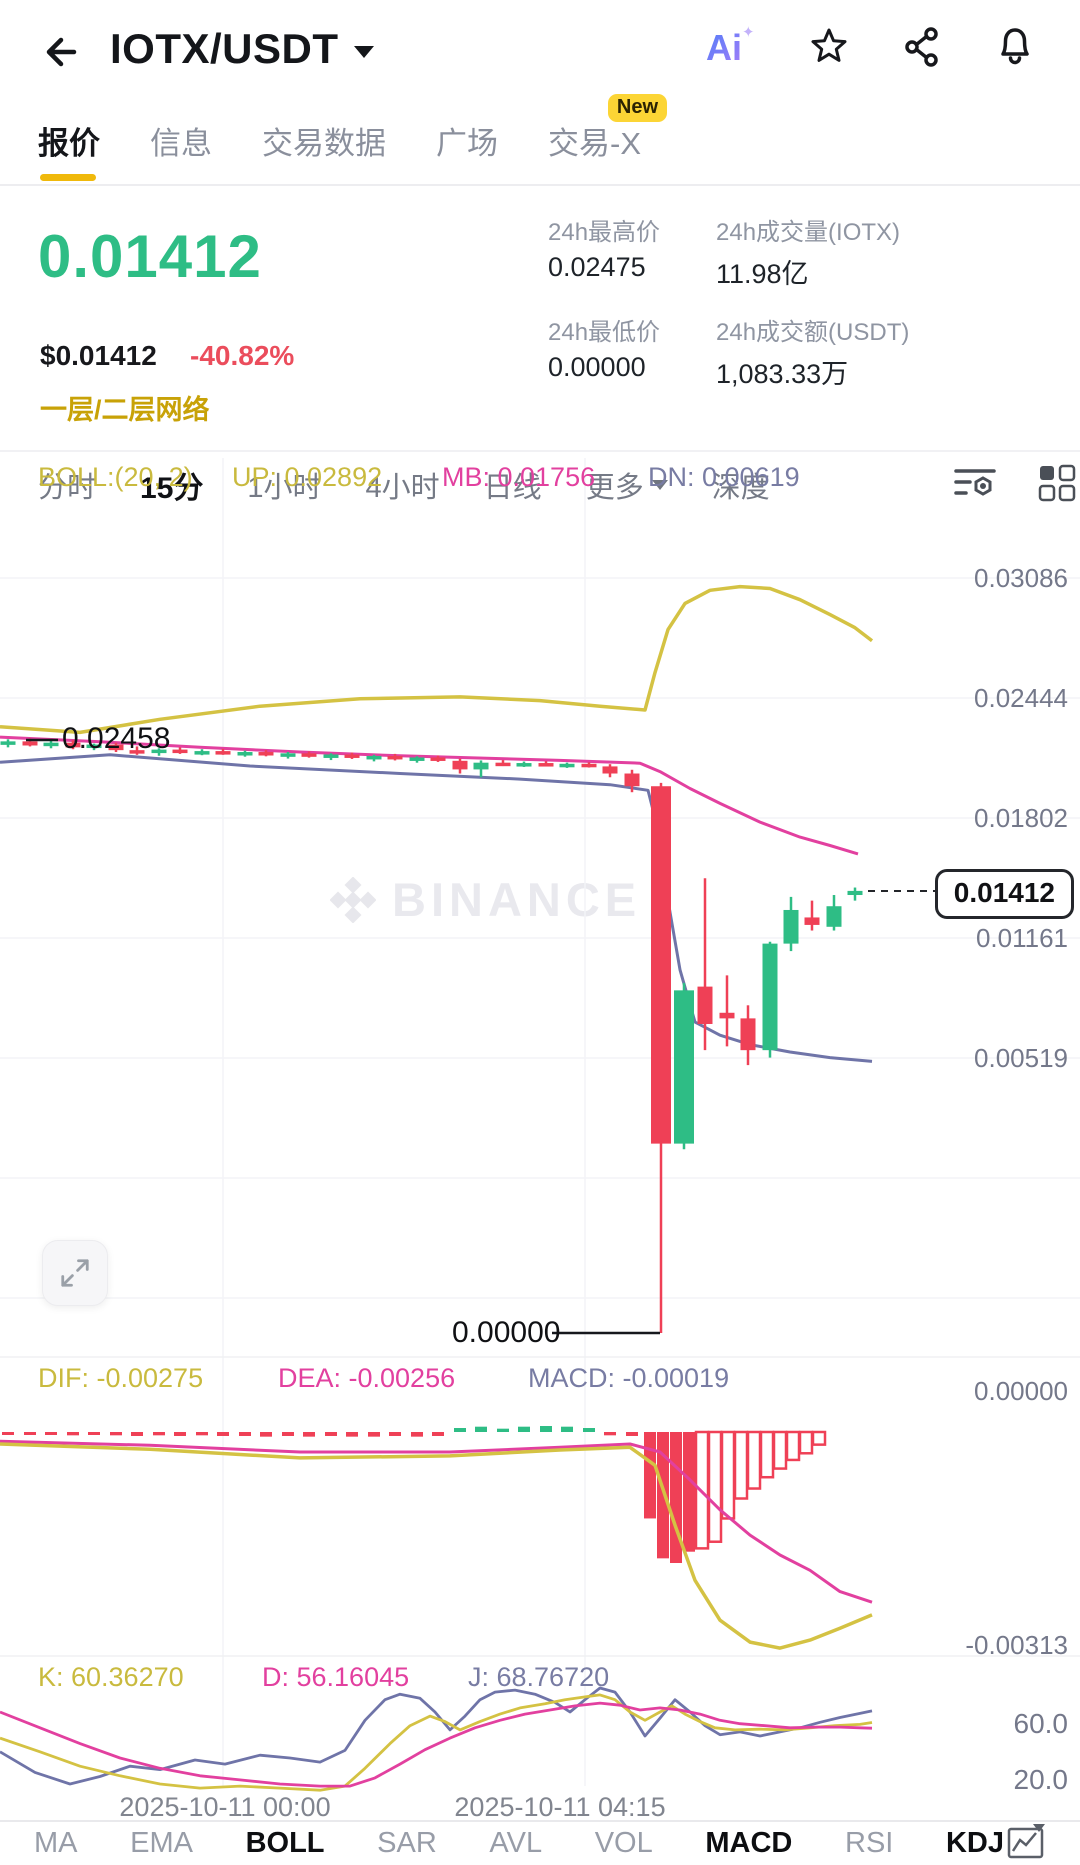  Describe the element at coordinates (336, 1677) in the screenshot. I see `kdj-legend-d: D: 56.16045` at that location.